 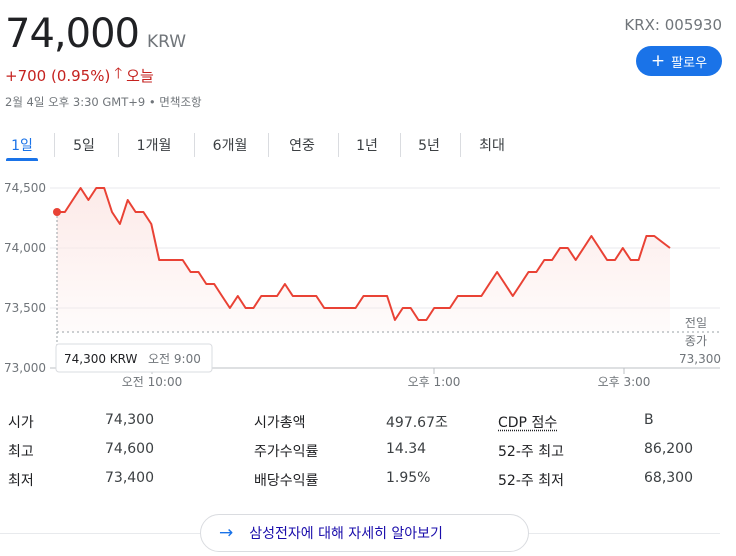 What do you see at coordinates (22, 159) in the screenshot?
I see `active-tab-indicator` at bounding box center [22, 159].